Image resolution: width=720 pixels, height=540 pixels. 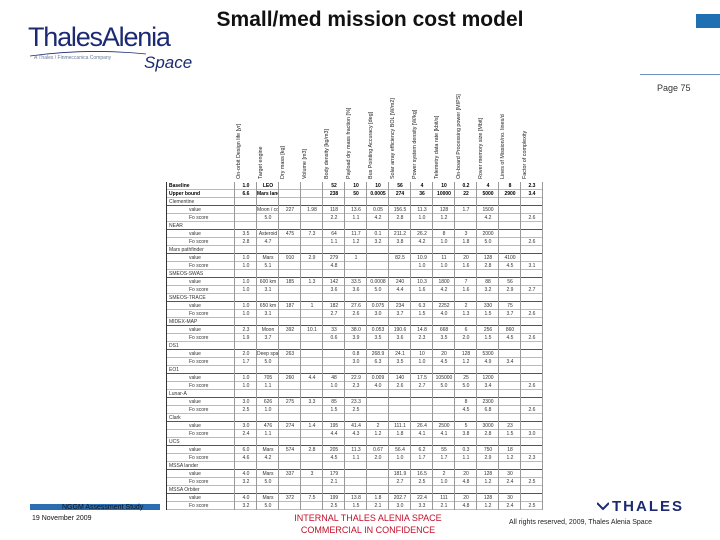 I want to click on table-cell: 3.0, so click(x=400, y=506).